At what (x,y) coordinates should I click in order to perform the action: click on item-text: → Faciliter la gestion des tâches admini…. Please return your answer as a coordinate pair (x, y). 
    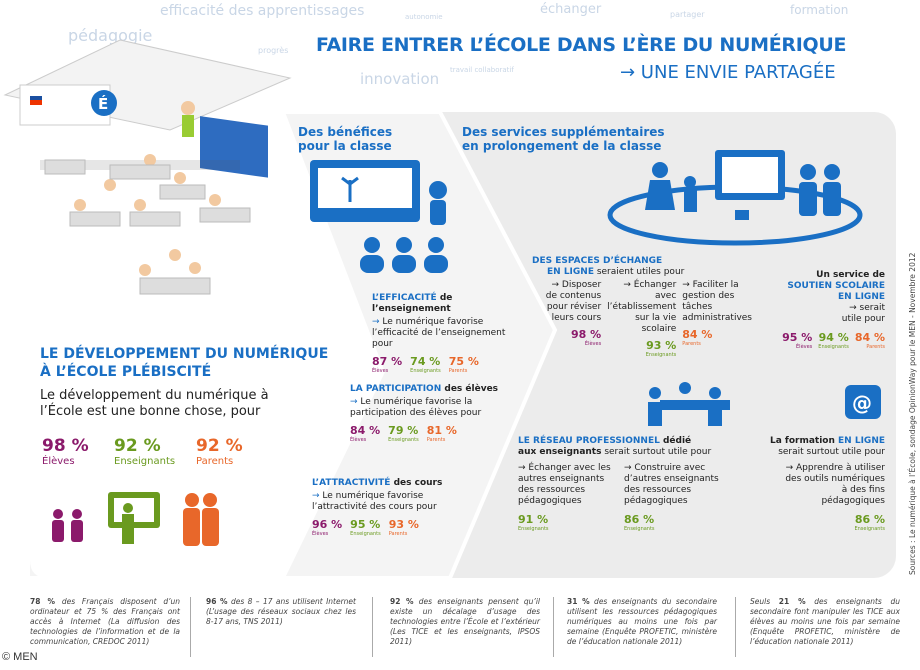
    Looking at the image, I should click on (717, 301).